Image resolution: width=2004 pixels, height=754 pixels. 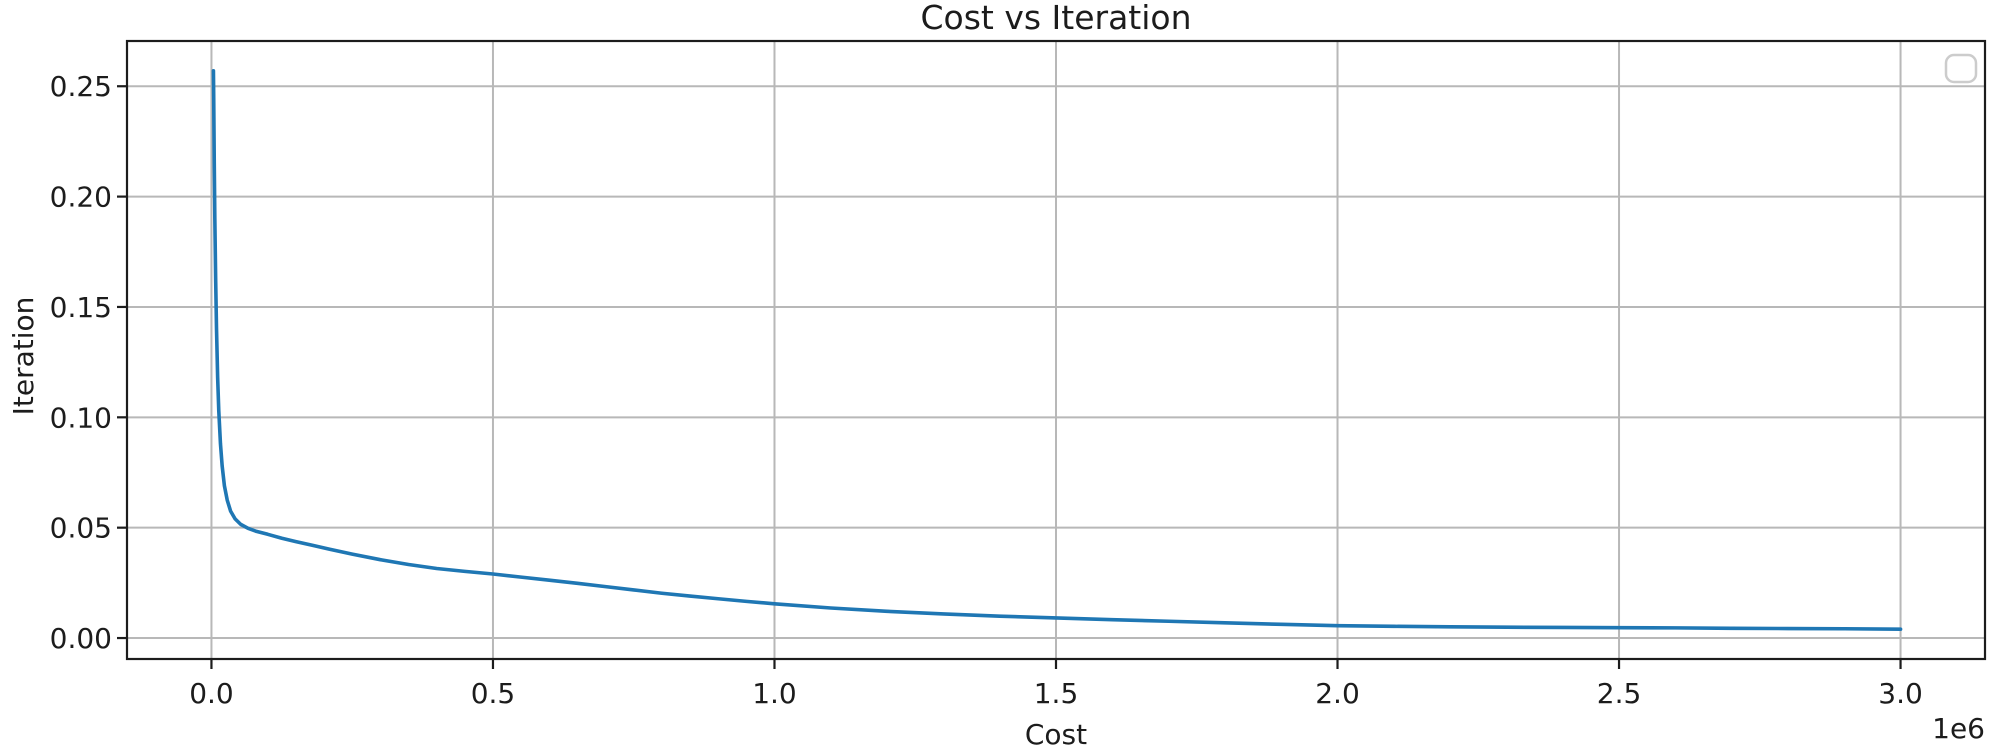 I want to click on y-axis-label: Iteration, so click(x=23, y=356).